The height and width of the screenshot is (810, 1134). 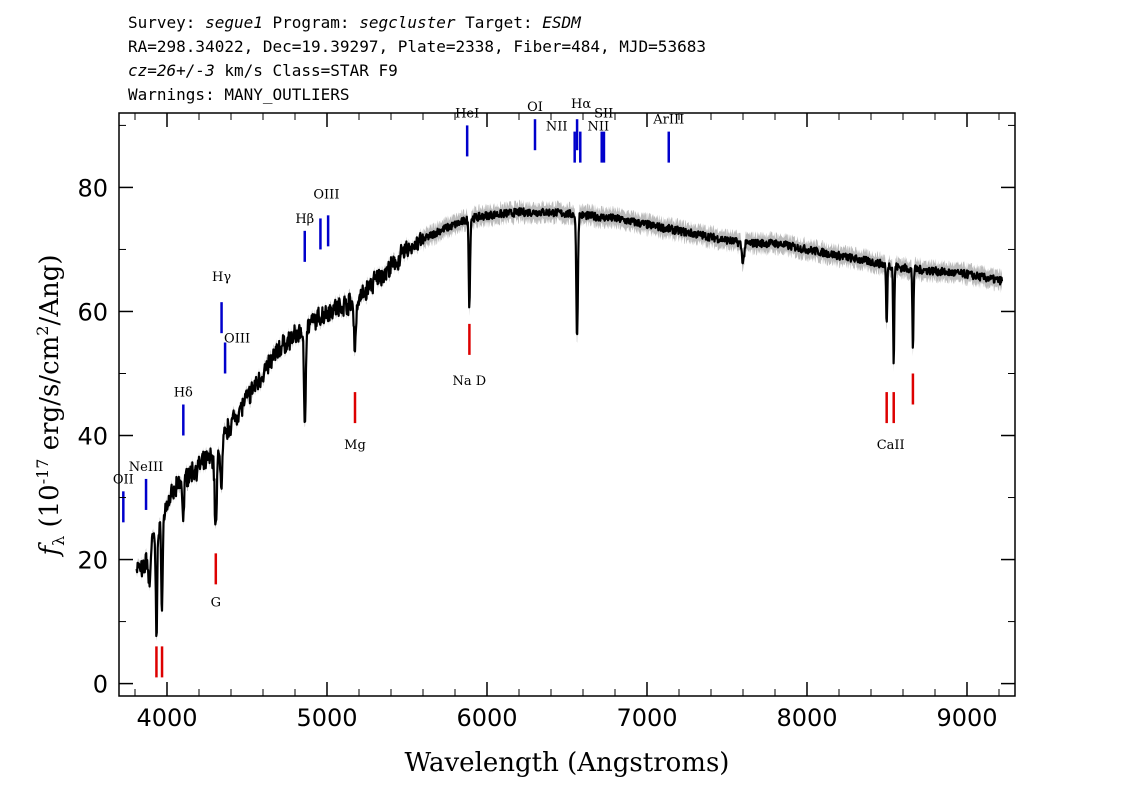 What do you see at coordinates (171, 70) in the screenshot?
I see `redshift-value: cz=26+/-3` at bounding box center [171, 70].